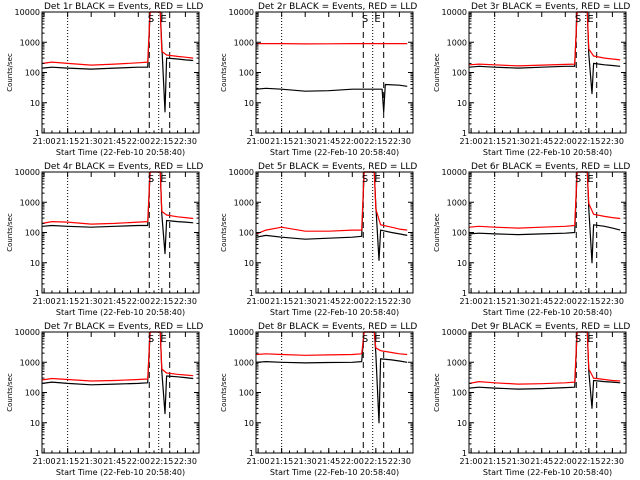 This screenshot has width=640, height=480. I want to click on panel-title: Det 7r BLACK = Events, RED = LLD, so click(123, 327).